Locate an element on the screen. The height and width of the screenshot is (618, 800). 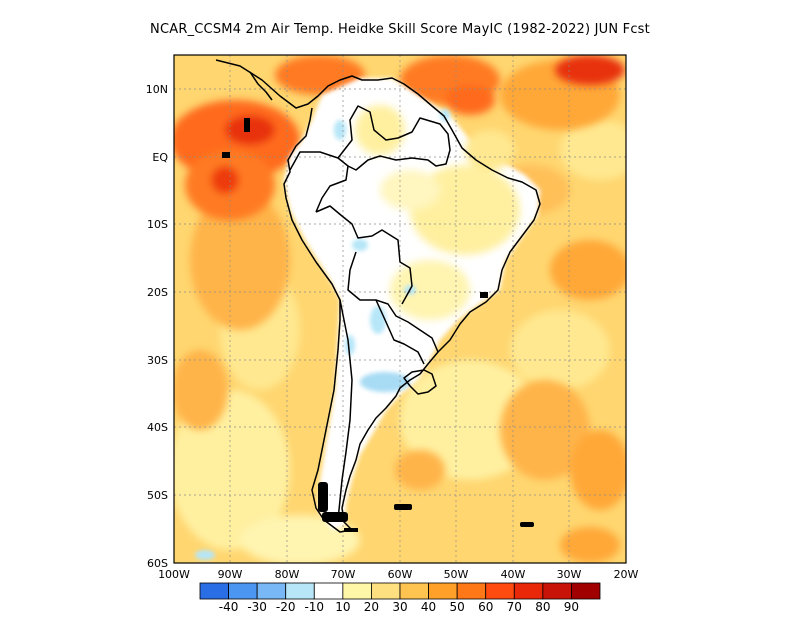
lon-label: 70W is located at coordinates (343, 574).